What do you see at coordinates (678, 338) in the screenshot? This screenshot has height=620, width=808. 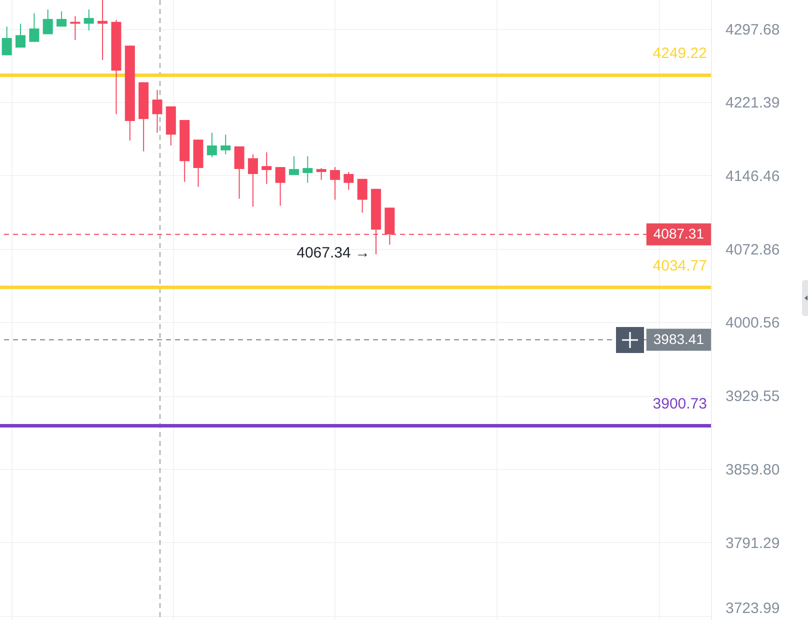 I see `ref-line-label: 3983.41` at bounding box center [678, 338].